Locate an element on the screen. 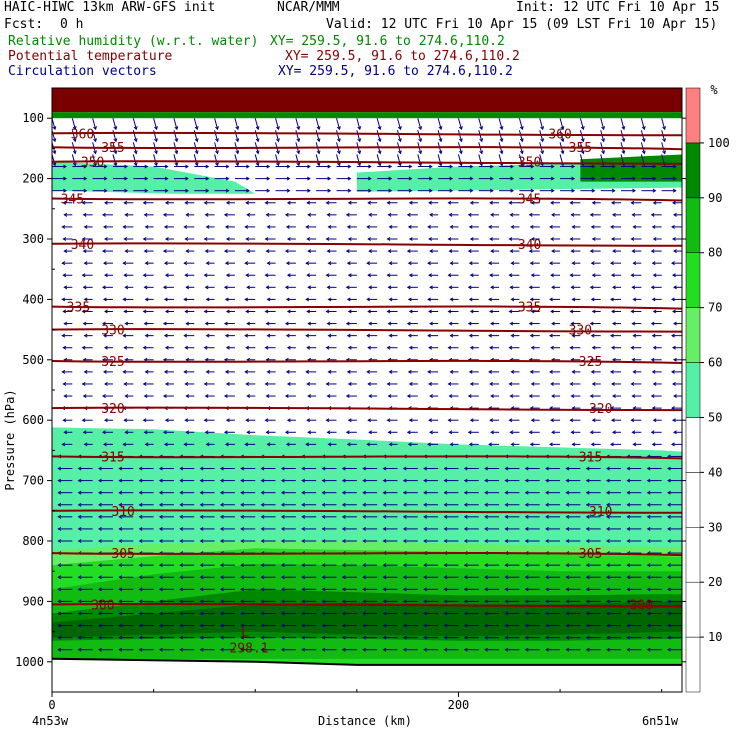 The width and height of the screenshot is (740, 740). field-xy-theta: XY= 259.5, 91.6 to 274.6,110.2 is located at coordinates (402, 56).